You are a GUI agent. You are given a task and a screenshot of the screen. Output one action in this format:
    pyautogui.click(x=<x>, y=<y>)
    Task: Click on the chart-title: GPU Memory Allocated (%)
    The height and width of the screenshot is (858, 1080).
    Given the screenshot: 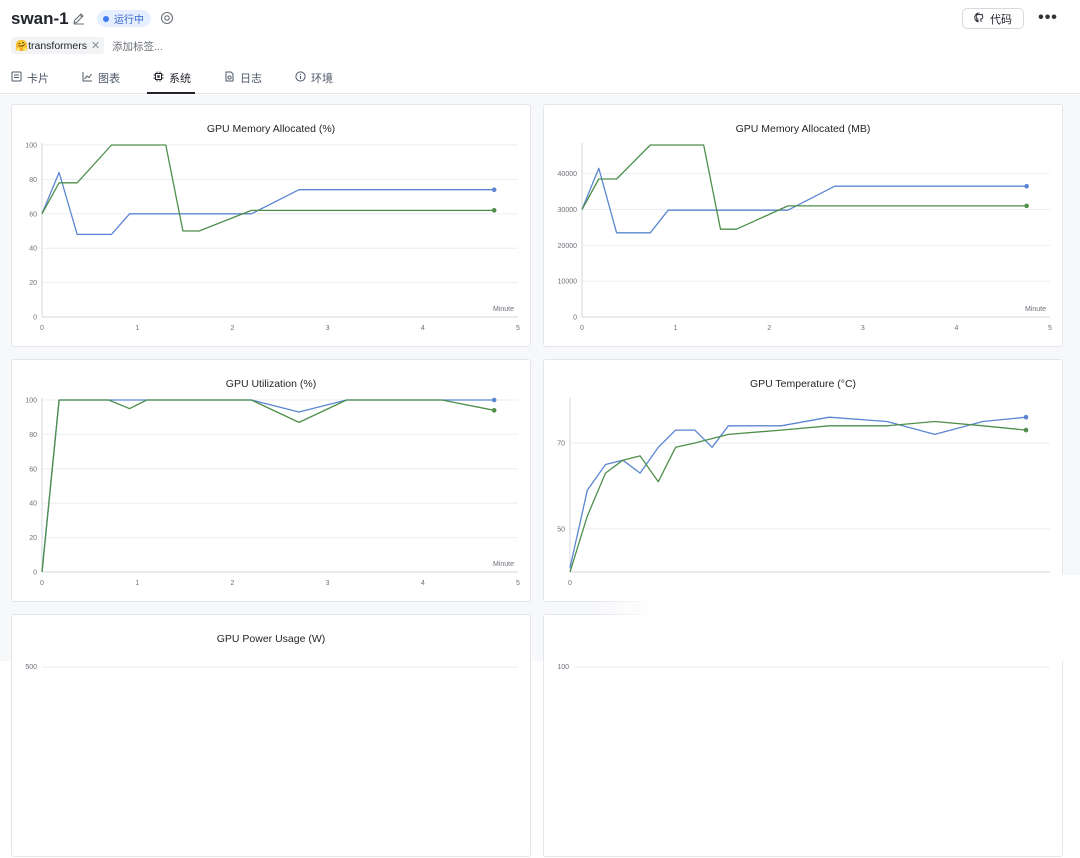 What is the action you would take?
    pyautogui.click(x=271, y=129)
    